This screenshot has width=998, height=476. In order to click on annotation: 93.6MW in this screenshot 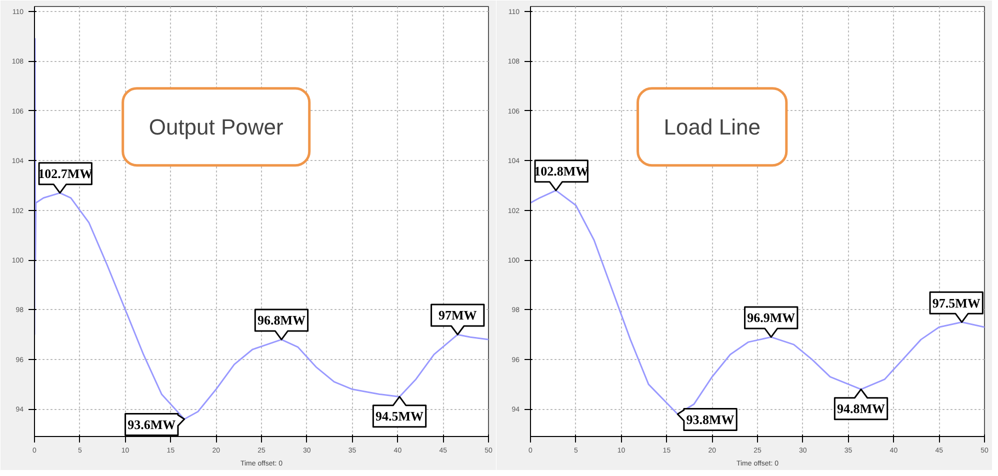, I will do `click(152, 424)`.